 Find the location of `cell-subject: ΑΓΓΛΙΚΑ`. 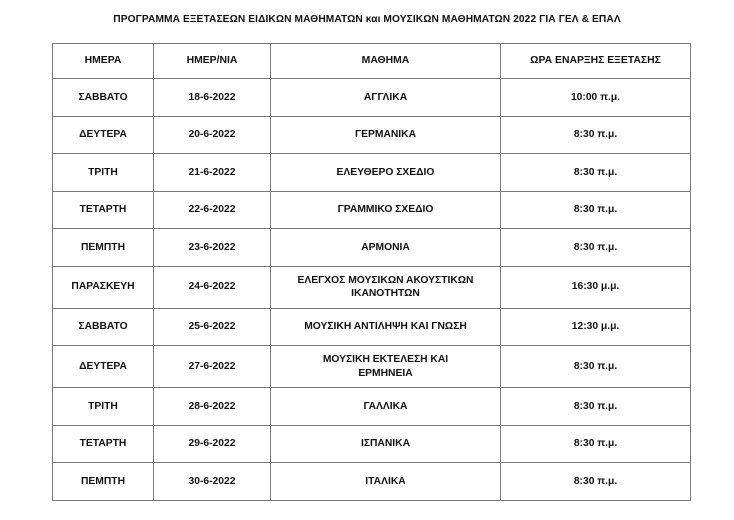

cell-subject: ΑΓΓΛΙΚΑ is located at coordinates (385, 97).